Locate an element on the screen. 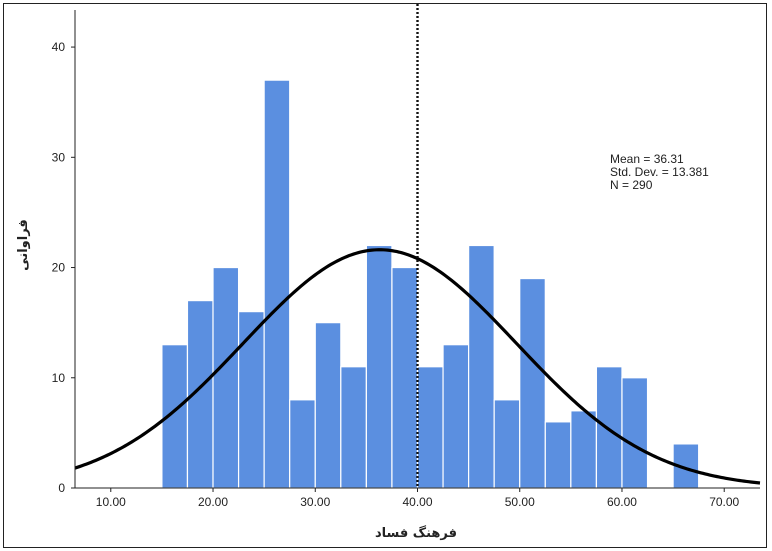  x-tick-label-6: 70.00 is located at coordinates (724, 502).